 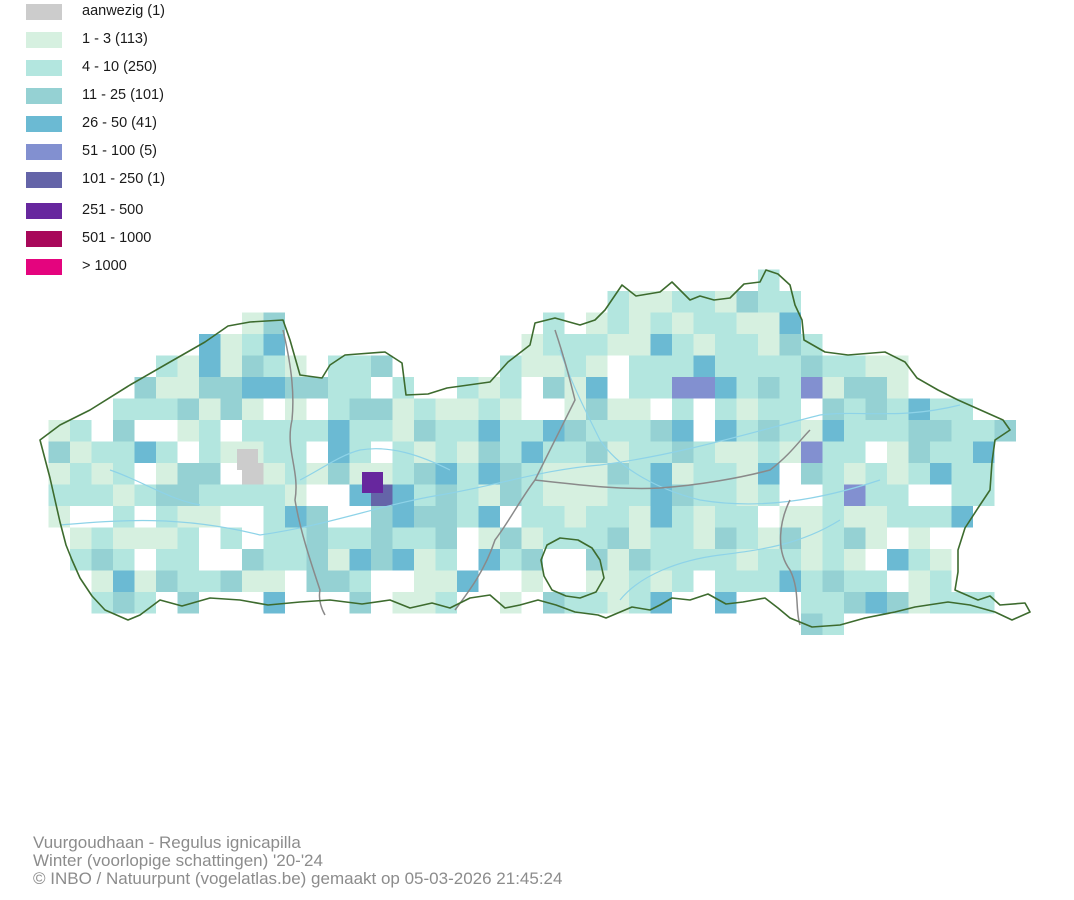 I want to click on legend-item: > 1000, so click(x=156, y=266).